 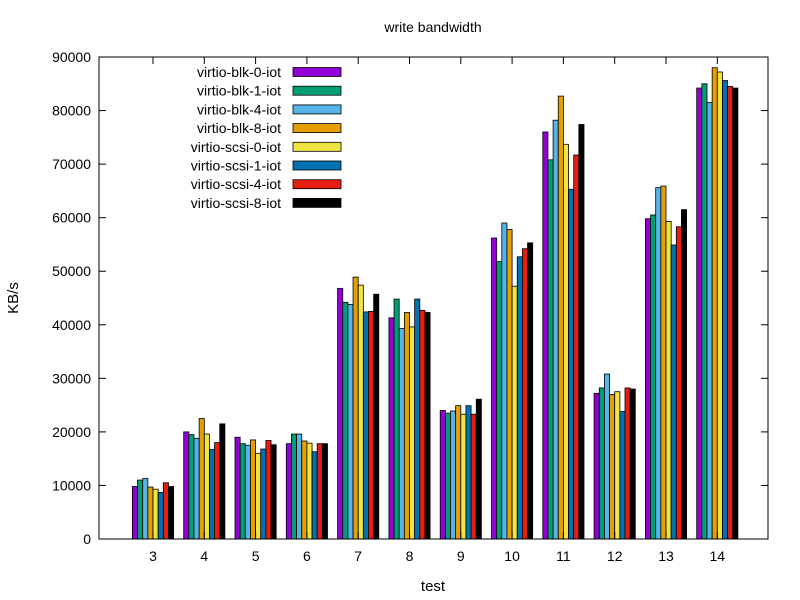 What do you see at coordinates (71, 325) in the screenshot?
I see `y-tick-label: 40000` at bounding box center [71, 325].